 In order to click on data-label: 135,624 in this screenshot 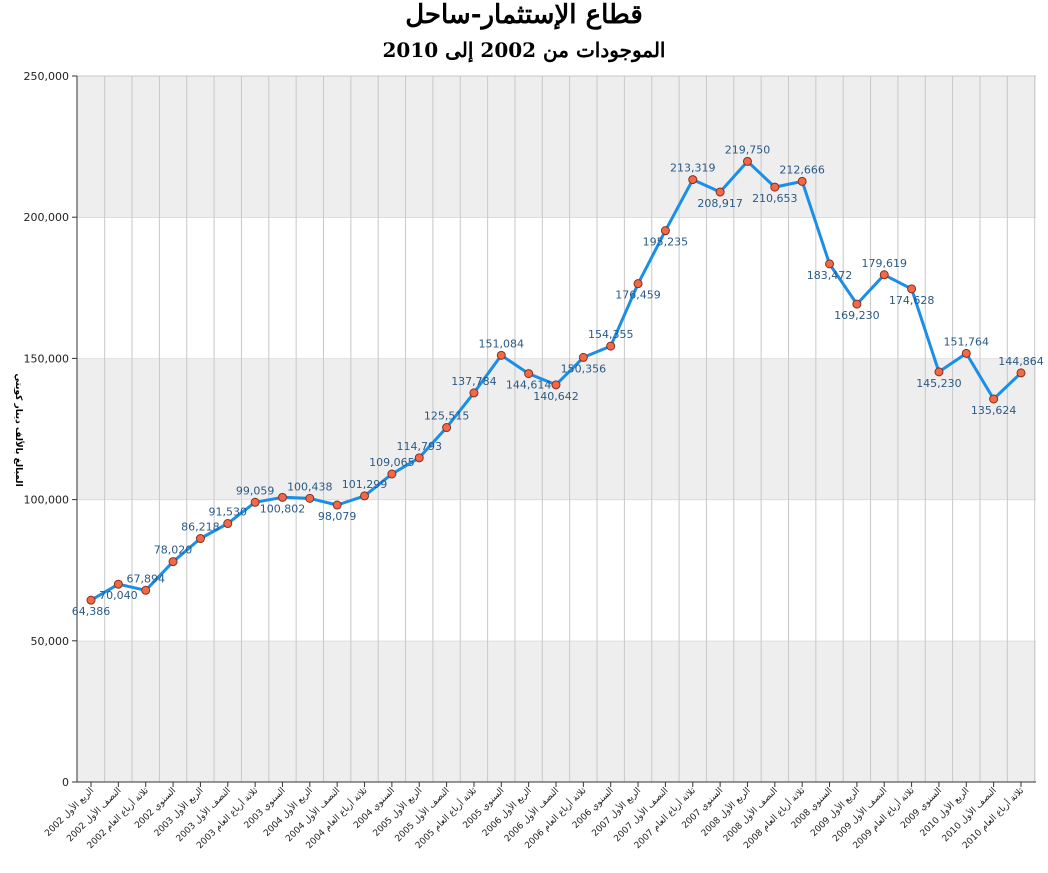, I will do `click(994, 410)`.